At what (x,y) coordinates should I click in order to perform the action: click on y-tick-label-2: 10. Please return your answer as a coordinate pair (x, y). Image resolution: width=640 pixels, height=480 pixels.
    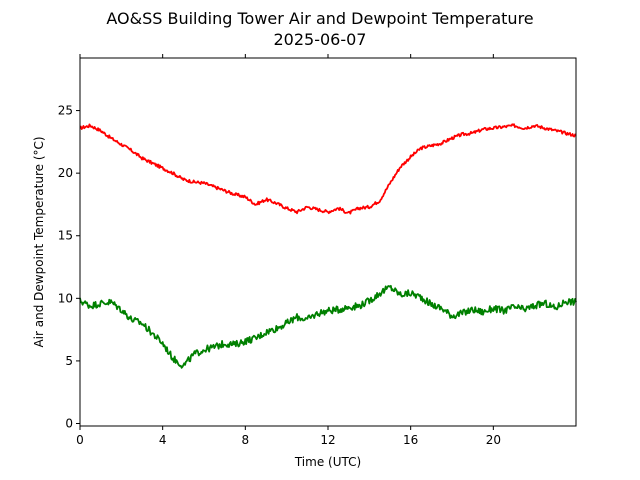
    Looking at the image, I should click on (65, 298).